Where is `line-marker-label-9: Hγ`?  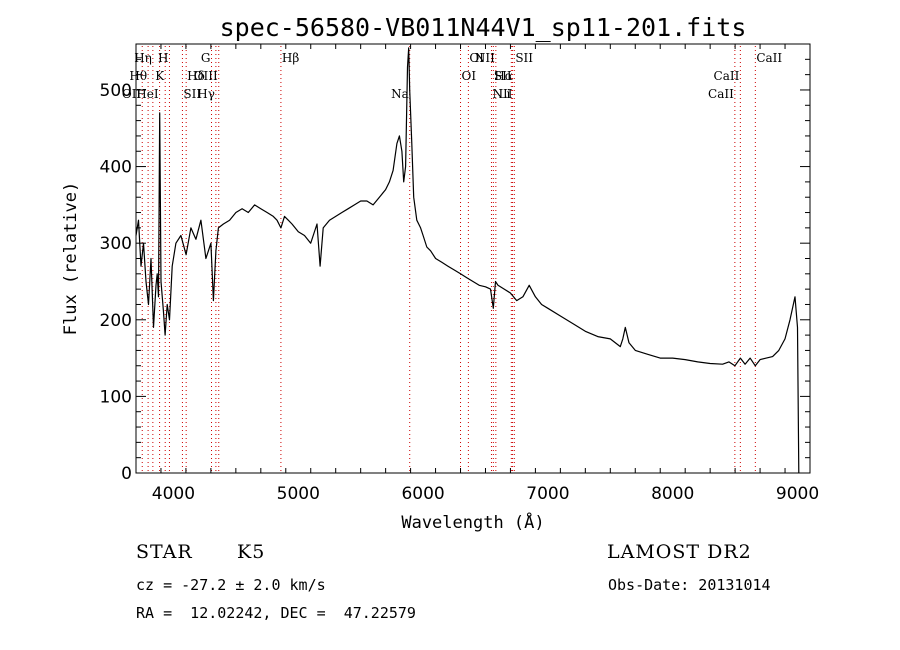 line-marker-label-9: Hγ is located at coordinates (206, 94).